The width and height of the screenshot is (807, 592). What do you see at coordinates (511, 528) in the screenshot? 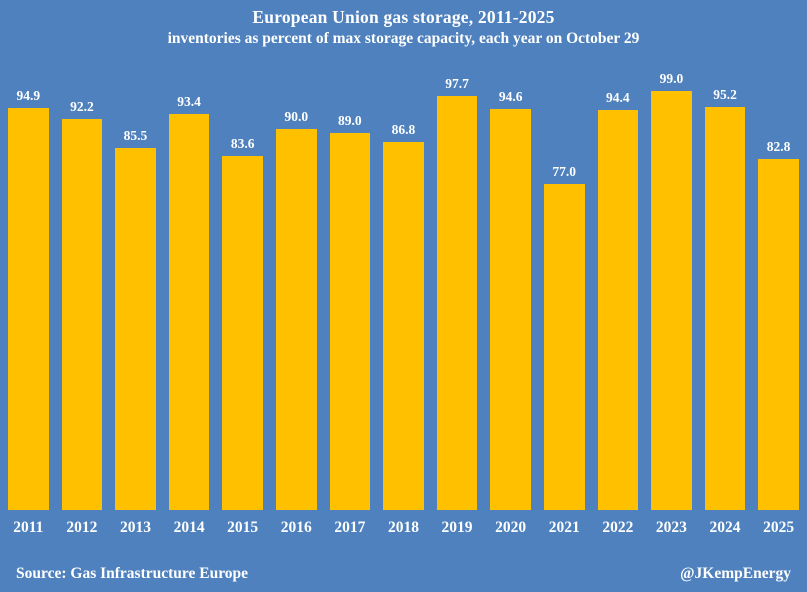
I see `x-tick-label: 2020` at bounding box center [511, 528].